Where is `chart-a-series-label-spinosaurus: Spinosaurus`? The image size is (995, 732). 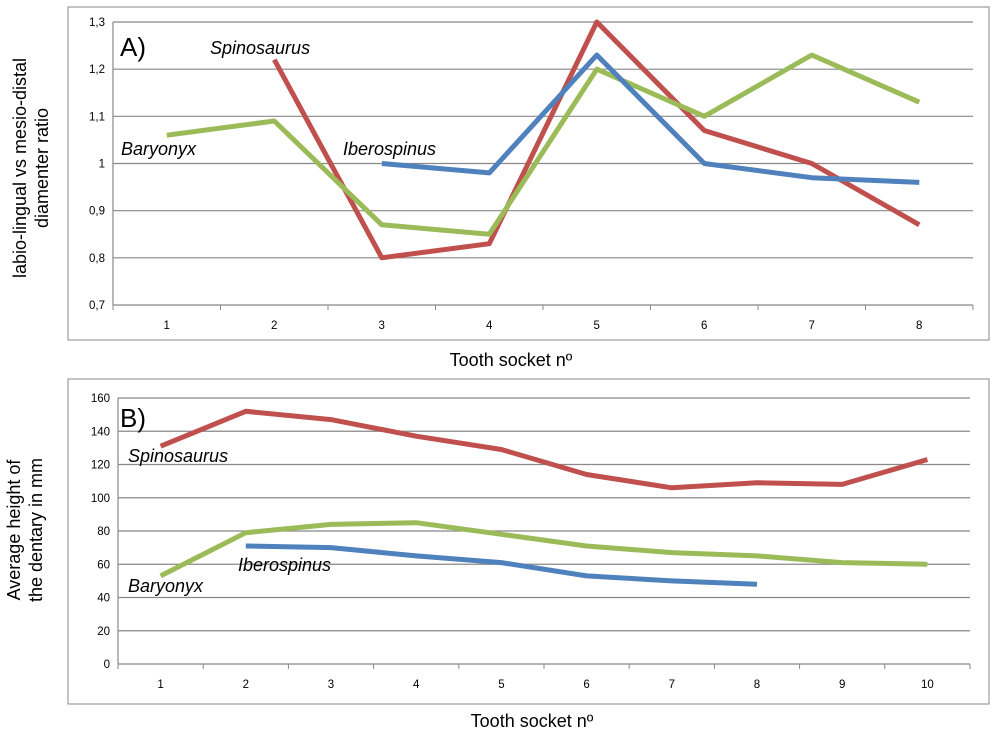 chart-a-series-label-spinosaurus: Spinosaurus is located at coordinates (260, 48).